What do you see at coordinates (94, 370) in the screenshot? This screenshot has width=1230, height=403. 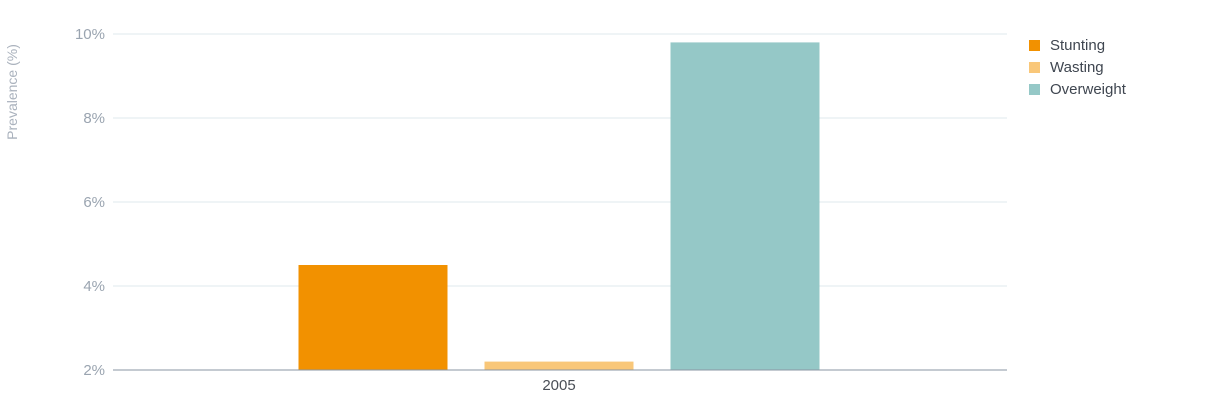 I see `y-axis-tick-label: 2%` at bounding box center [94, 370].